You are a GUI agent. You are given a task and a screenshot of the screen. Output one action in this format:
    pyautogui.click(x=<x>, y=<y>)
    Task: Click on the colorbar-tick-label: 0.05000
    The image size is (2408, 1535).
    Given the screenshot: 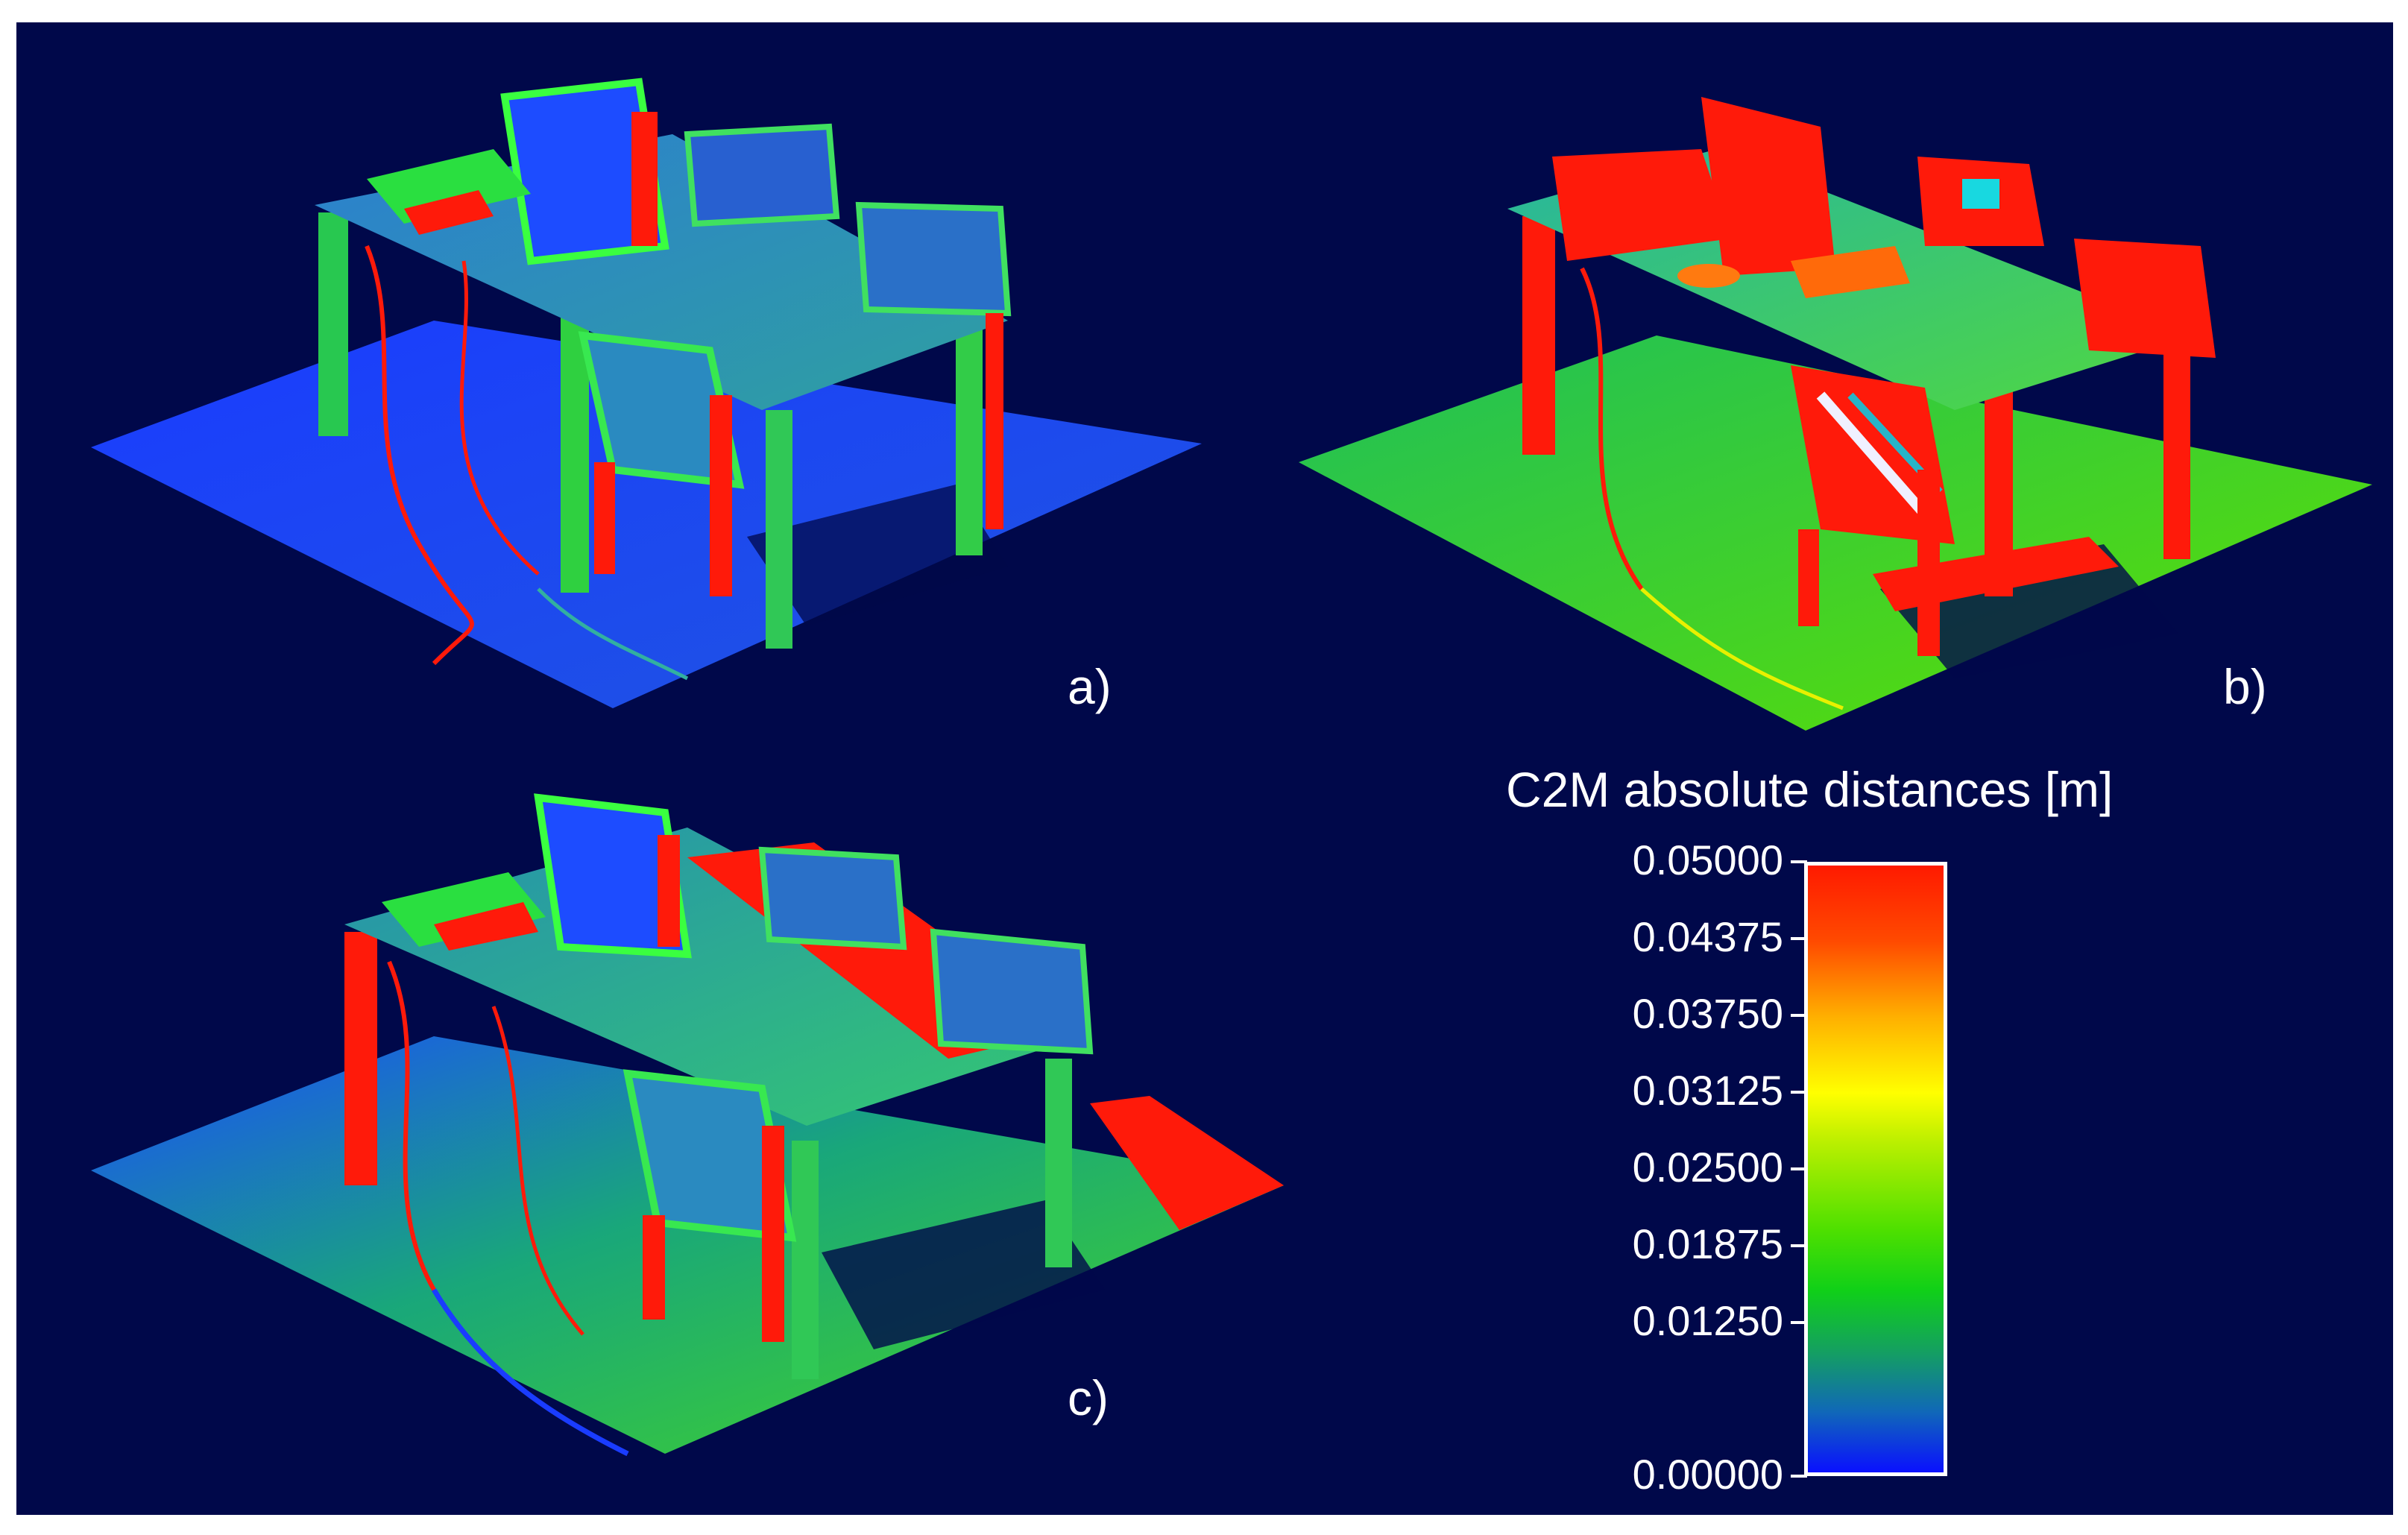 What is the action you would take?
    pyautogui.click(x=1708, y=860)
    